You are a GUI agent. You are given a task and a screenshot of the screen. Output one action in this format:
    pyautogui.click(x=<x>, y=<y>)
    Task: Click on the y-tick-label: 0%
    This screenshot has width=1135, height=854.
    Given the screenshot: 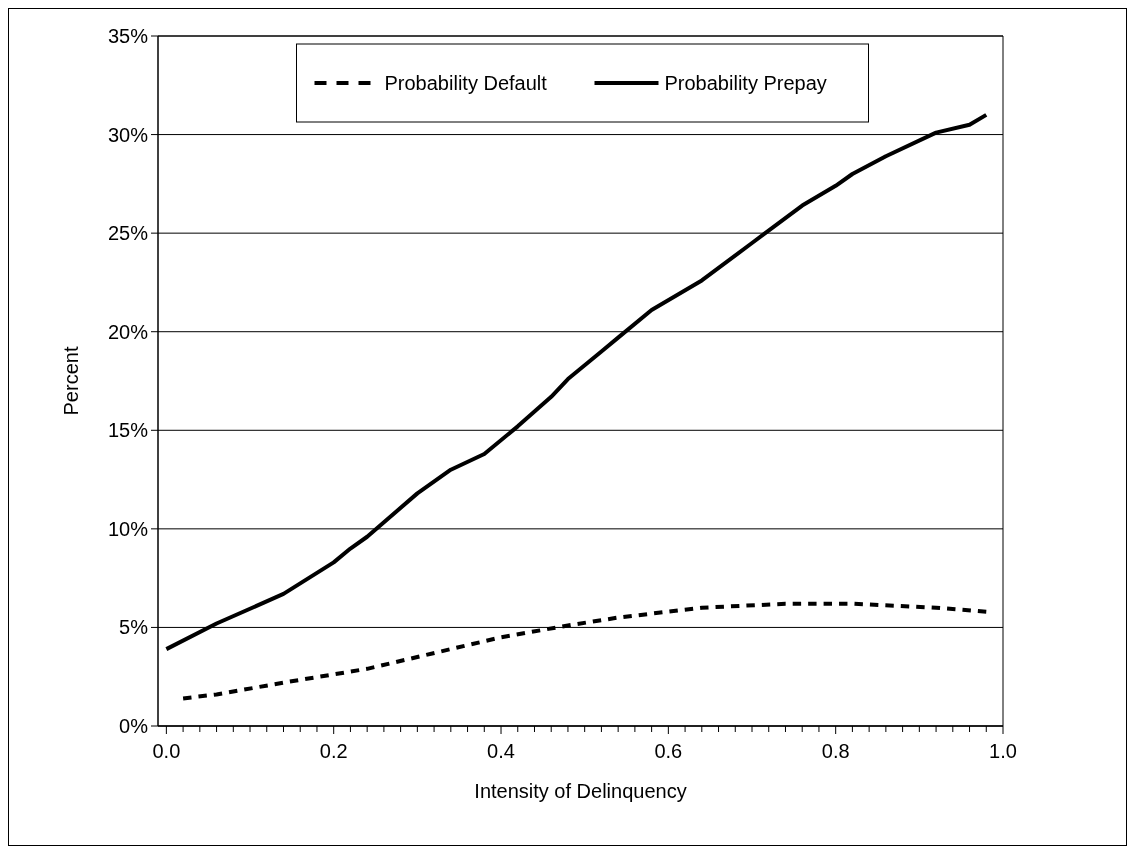 What is the action you would take?
    pyautogui.click(x=134, y=726)
    